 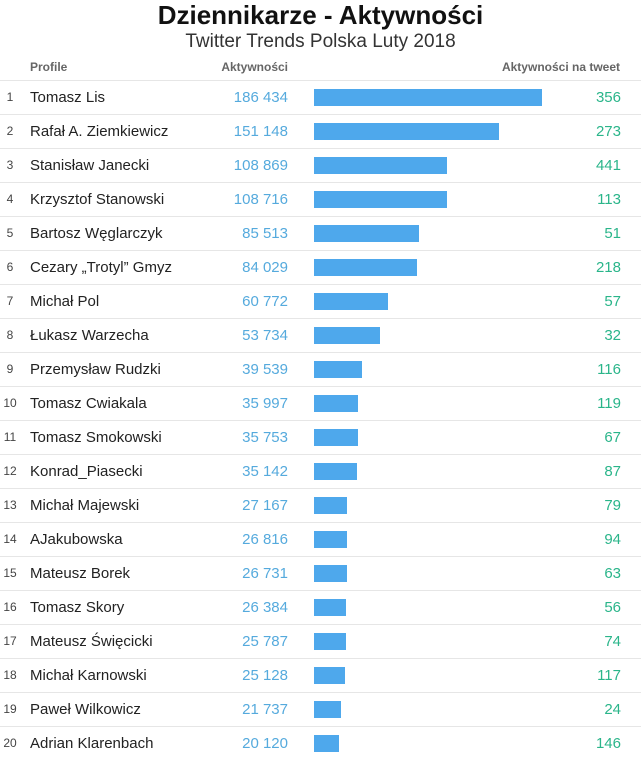 I want to click on row-profile-name: Mateusz Święcicki, so click(x=91, y=641).